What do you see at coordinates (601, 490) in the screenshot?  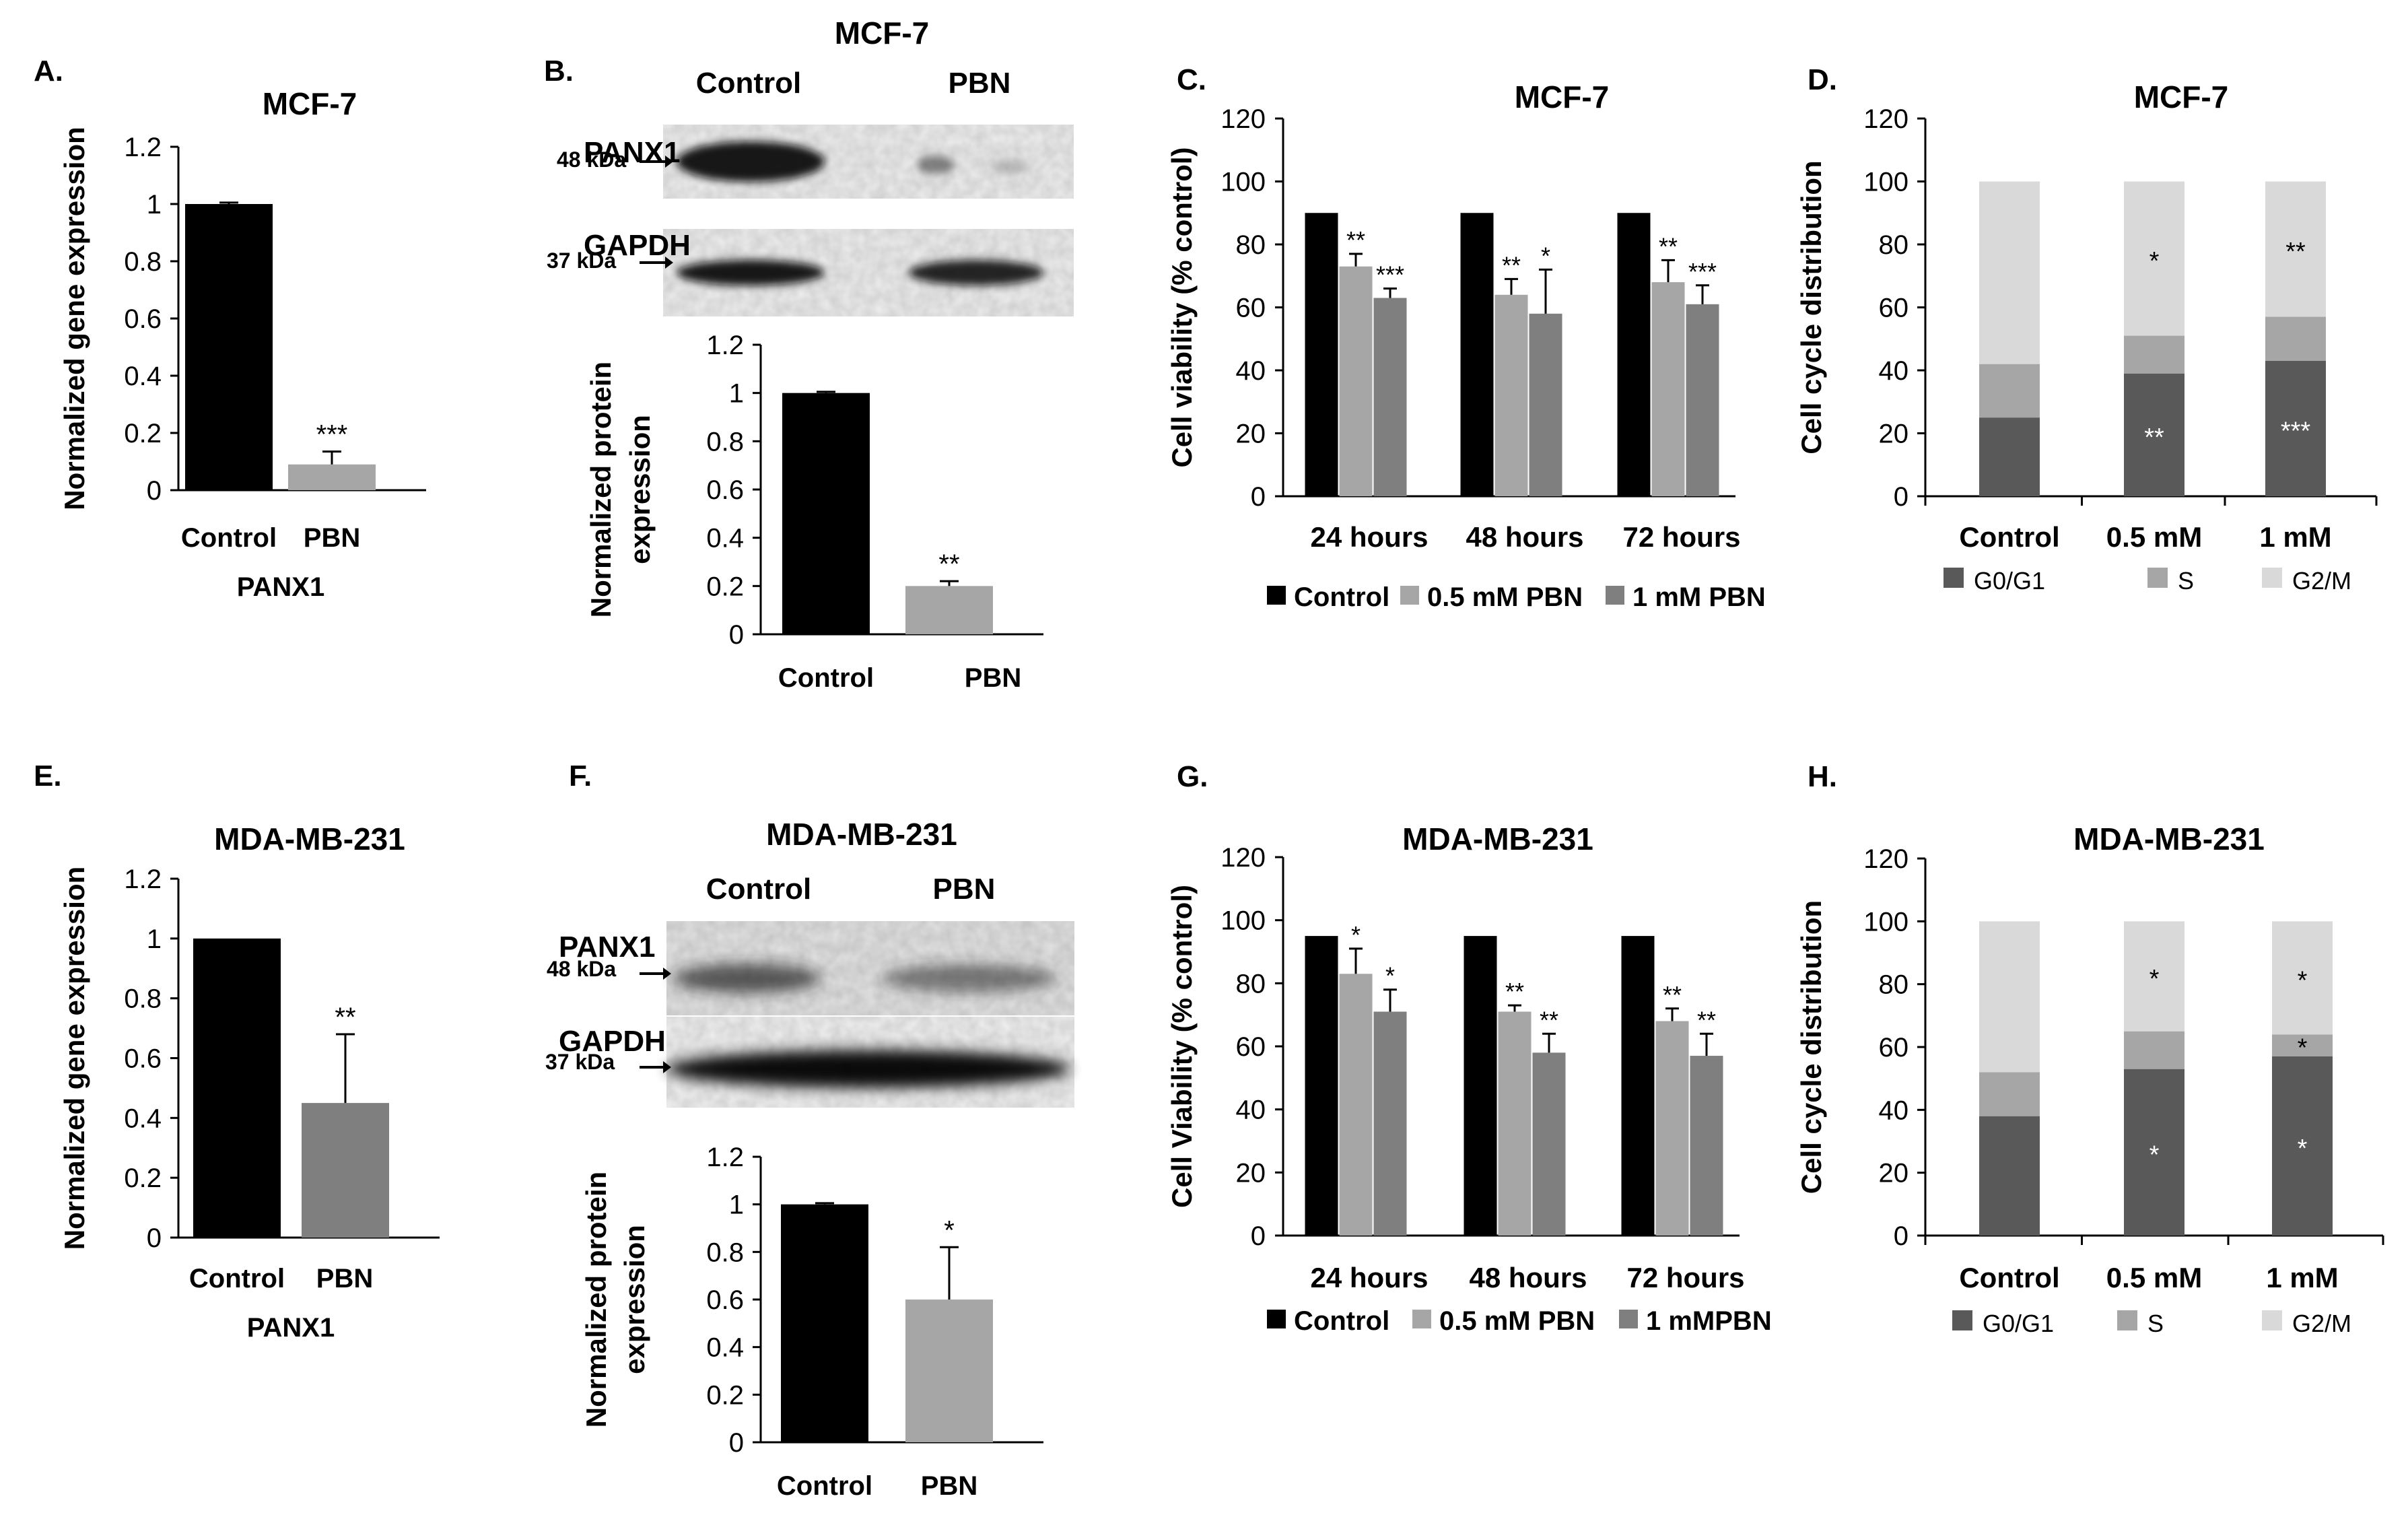 I see `y-axis-label: Normalized protein` at bounding box center [601, 490].